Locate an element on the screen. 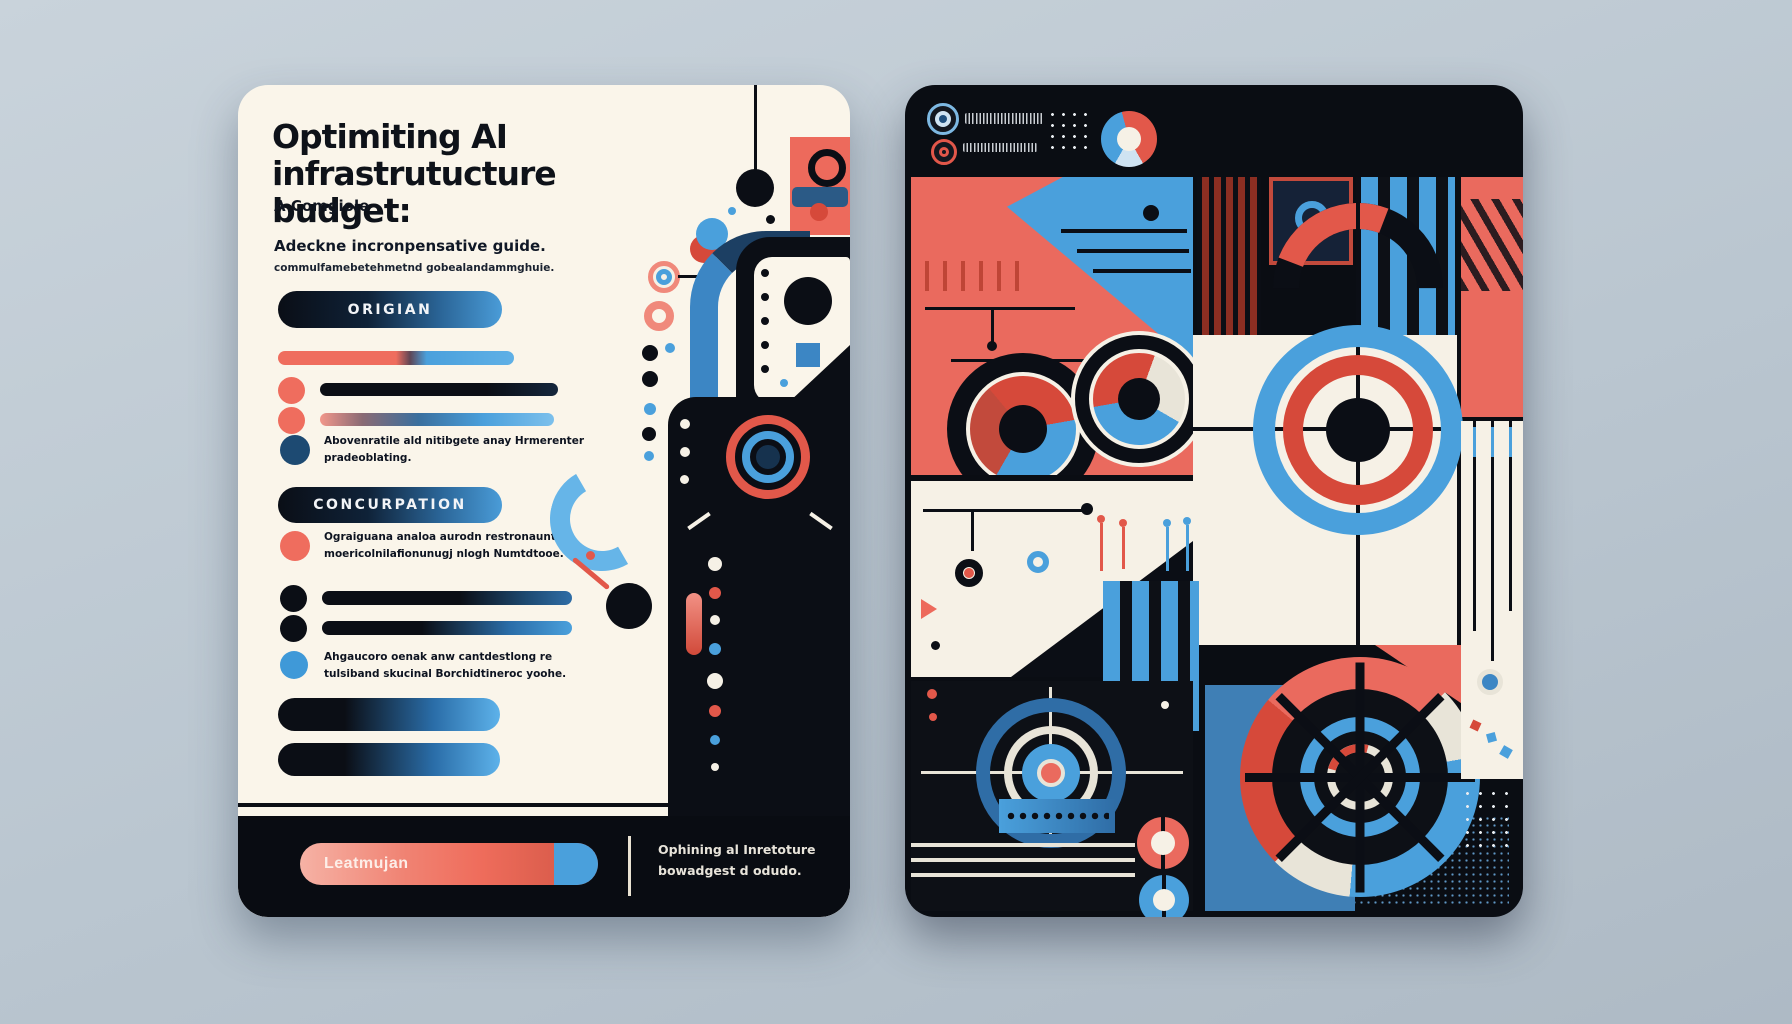 Image resolution: width=1792 pixels, height=1024 pixels. record-badge-core is located at coordinates (944, 152).